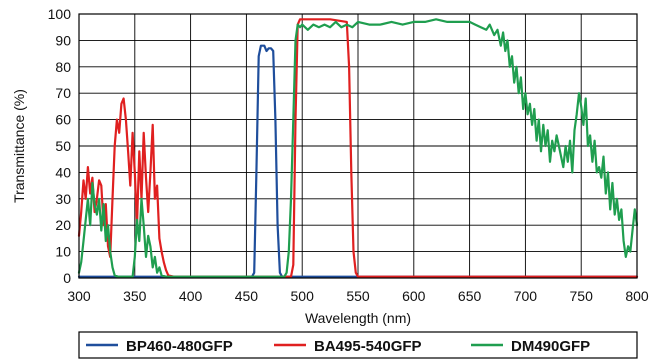 The height and width of the screenshot is (362, 668). I want to click on x-tick-label: 750, so click(582, 296).